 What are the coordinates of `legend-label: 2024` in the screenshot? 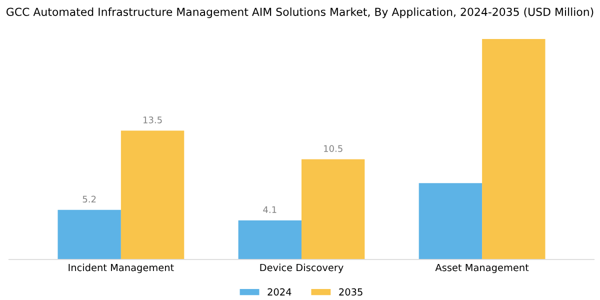 It's located at (280, 292).